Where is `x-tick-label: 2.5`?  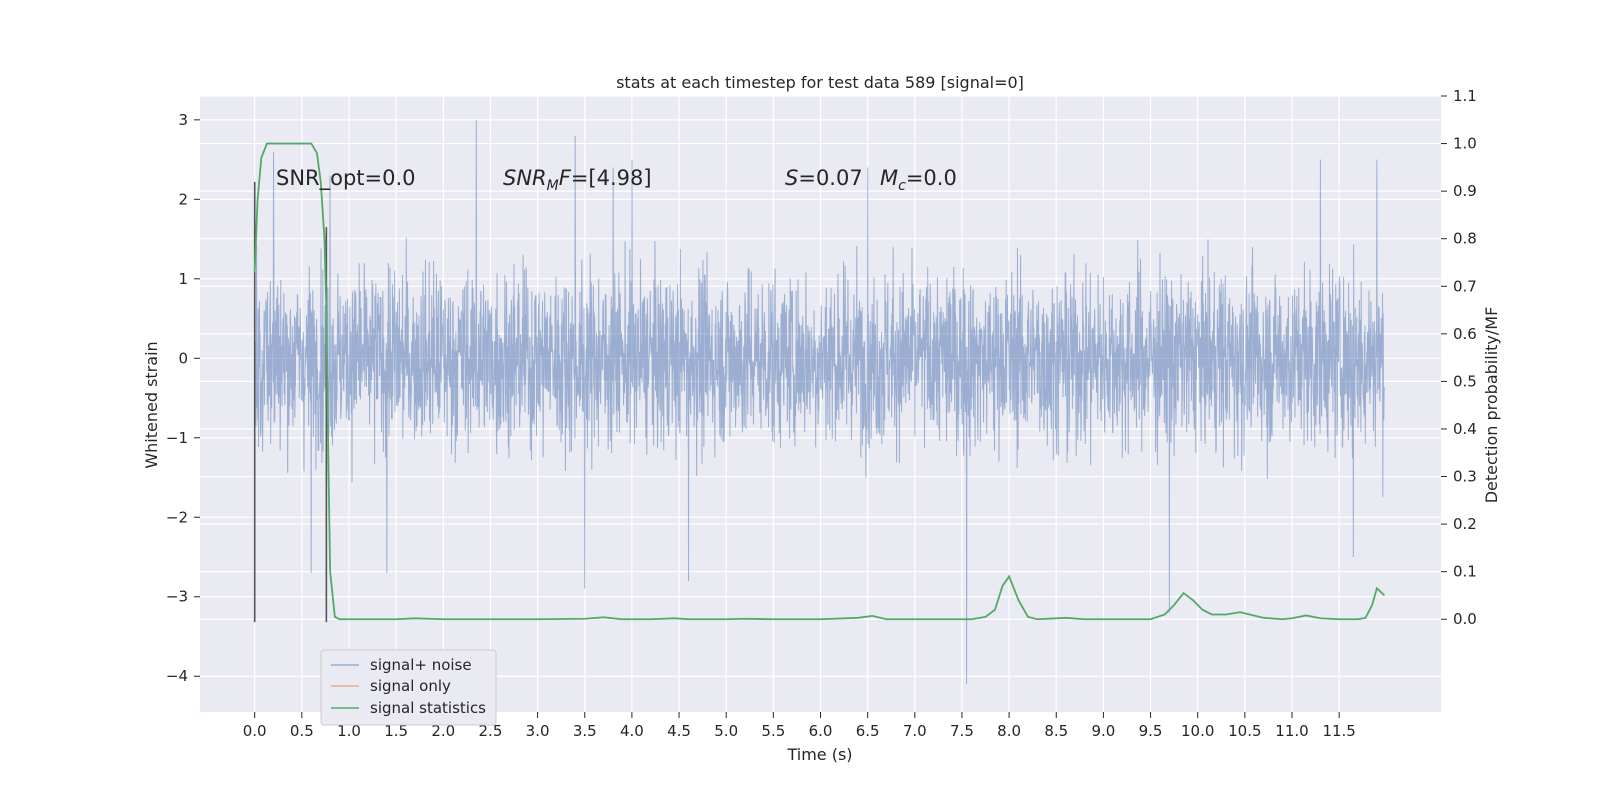
x-tick-label: 2.5 is located at coordinates (491, 731).